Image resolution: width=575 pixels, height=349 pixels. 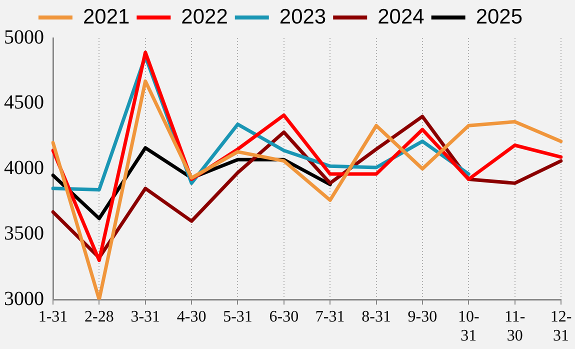 What do you see at coordinates (237, 317) in the screenshot?
I see `x-tick-label: 5-31` at bounding box center [237, 317].